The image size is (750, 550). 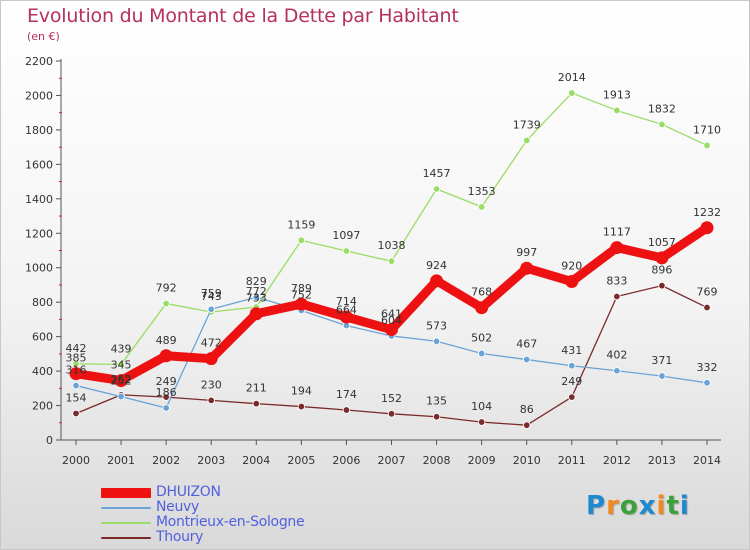 What do you see at coordinates (707, 367) in the screenshot?
I see `data-label: 332` at bounding box center [707, 367].